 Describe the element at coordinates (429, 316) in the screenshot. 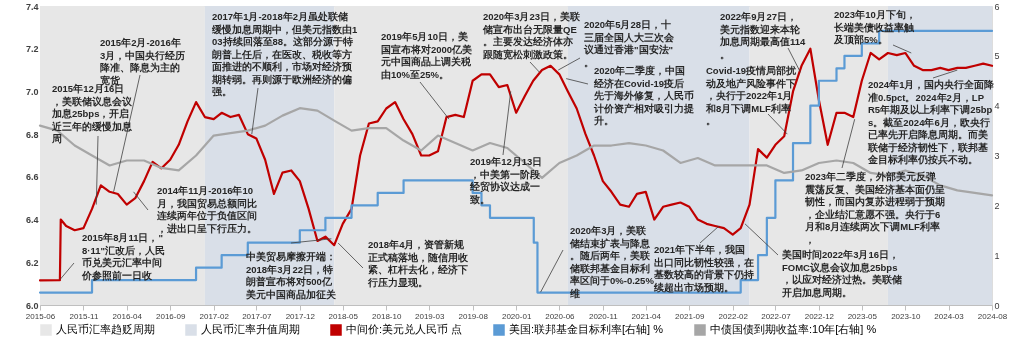

I see `x-tick-label: 2019-03` at that location.